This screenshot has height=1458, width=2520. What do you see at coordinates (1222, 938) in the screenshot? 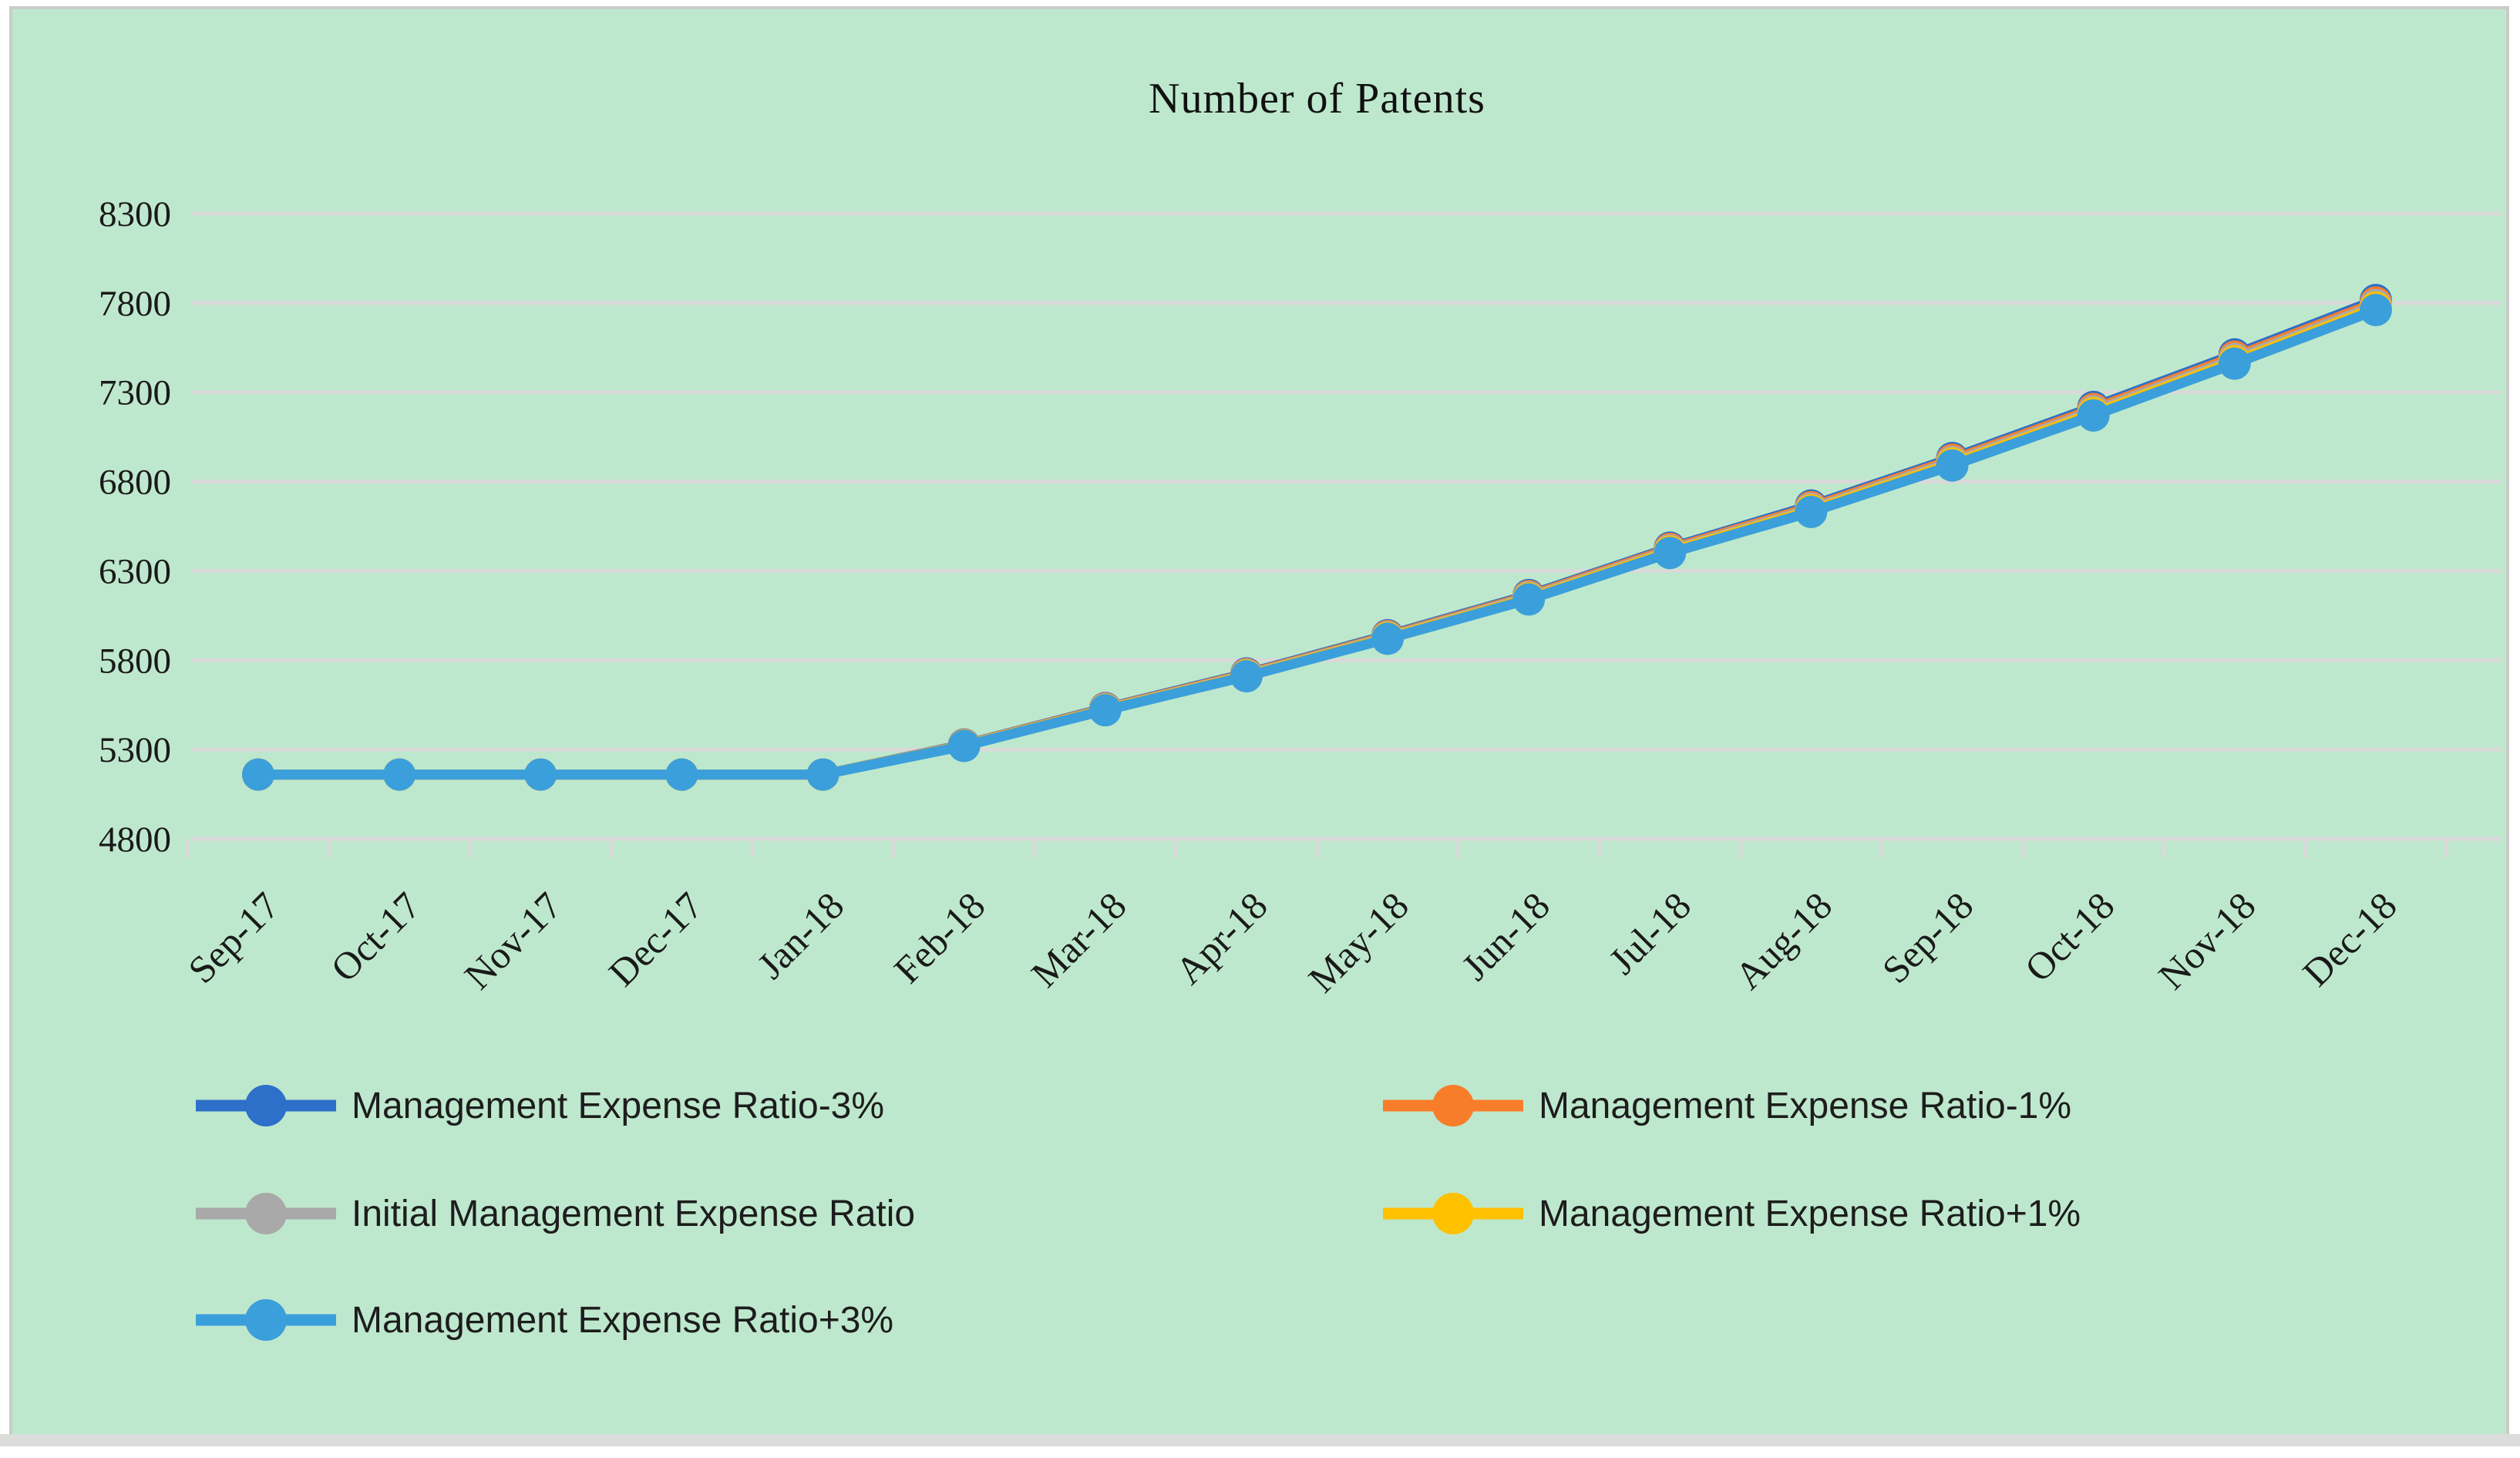
I see `x-tick-label: Apr-18` at bounding box center [1222, 938].